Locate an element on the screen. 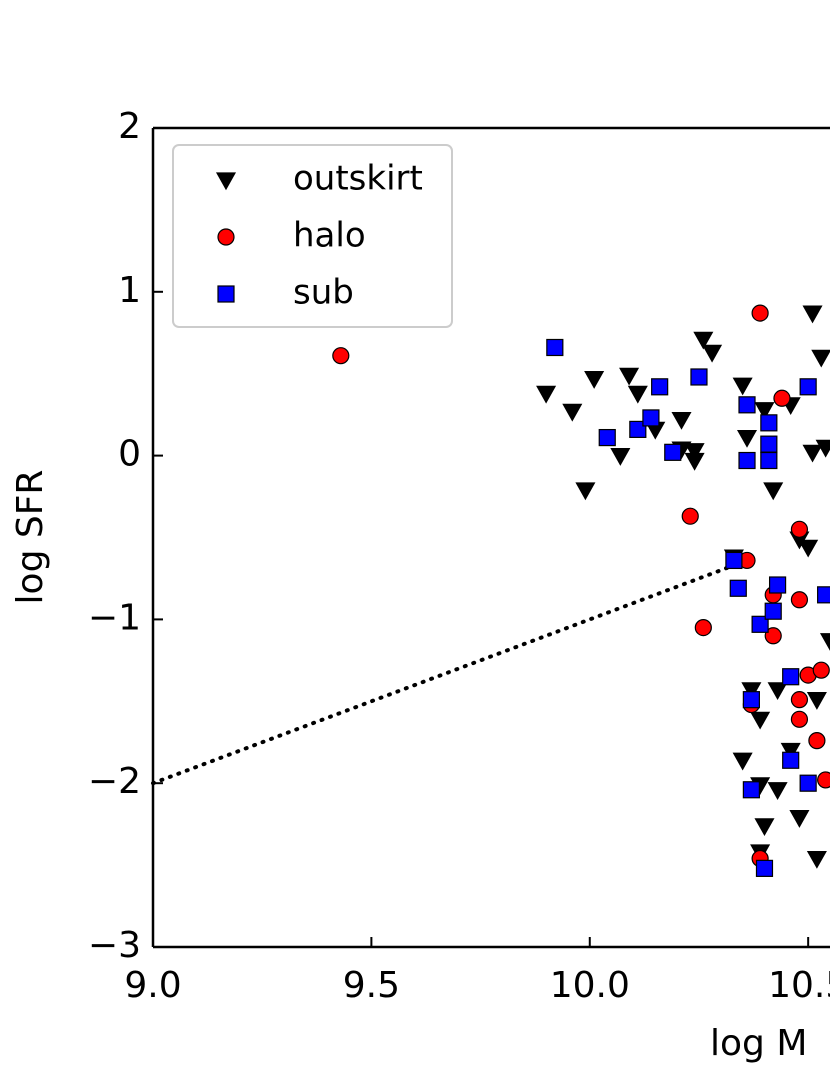 This screenshot has width=830, height=1075. x-tick-label: 10.0 is located at coordinates (590, 985).